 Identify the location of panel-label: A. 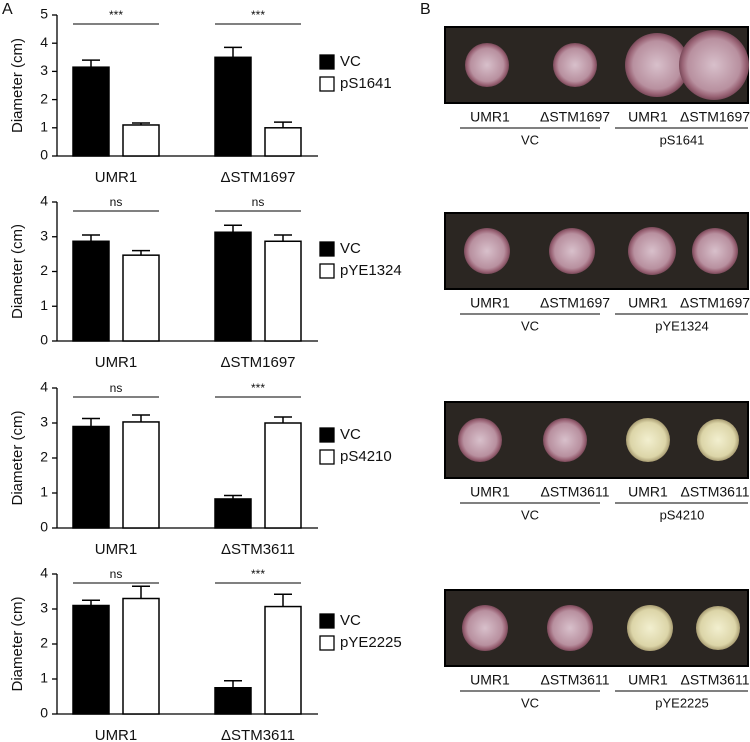
(7, 9).